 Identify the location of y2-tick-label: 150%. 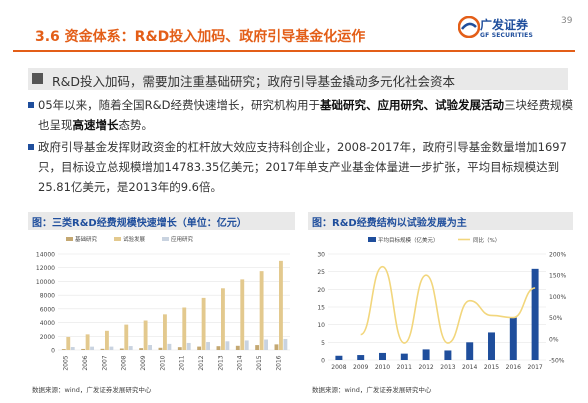
(557, 276).